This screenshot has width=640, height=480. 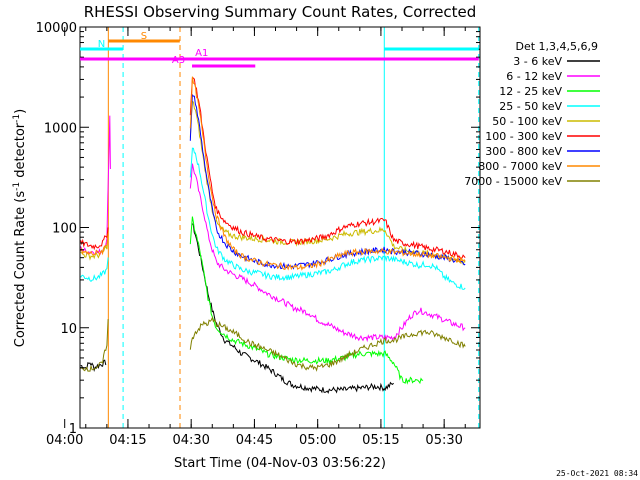 What do you see at coordinates (101, 44) in the screenshot?
I see `state-bar-label-1: N` at bounding box center [101, 44].